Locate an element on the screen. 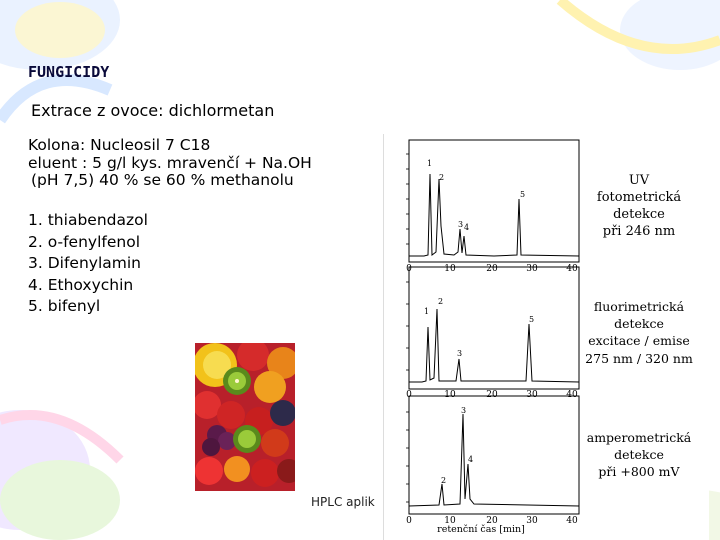 This screenshot has height=540, width=720. trace-uv is located at coordinates (494, 215).